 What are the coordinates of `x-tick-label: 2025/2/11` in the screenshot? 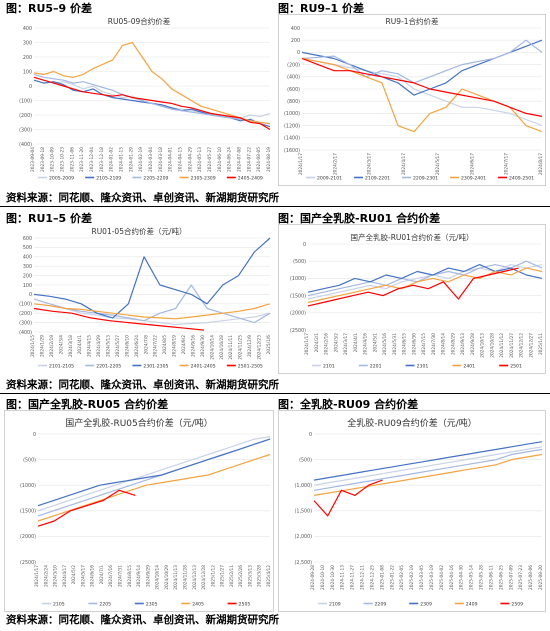 It's located at (232, 576).